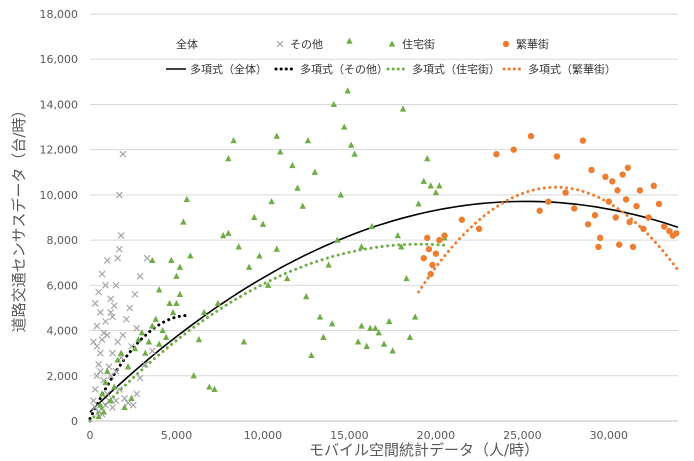  I want to click on x-tick-label: 5,000, so click(177, 435).